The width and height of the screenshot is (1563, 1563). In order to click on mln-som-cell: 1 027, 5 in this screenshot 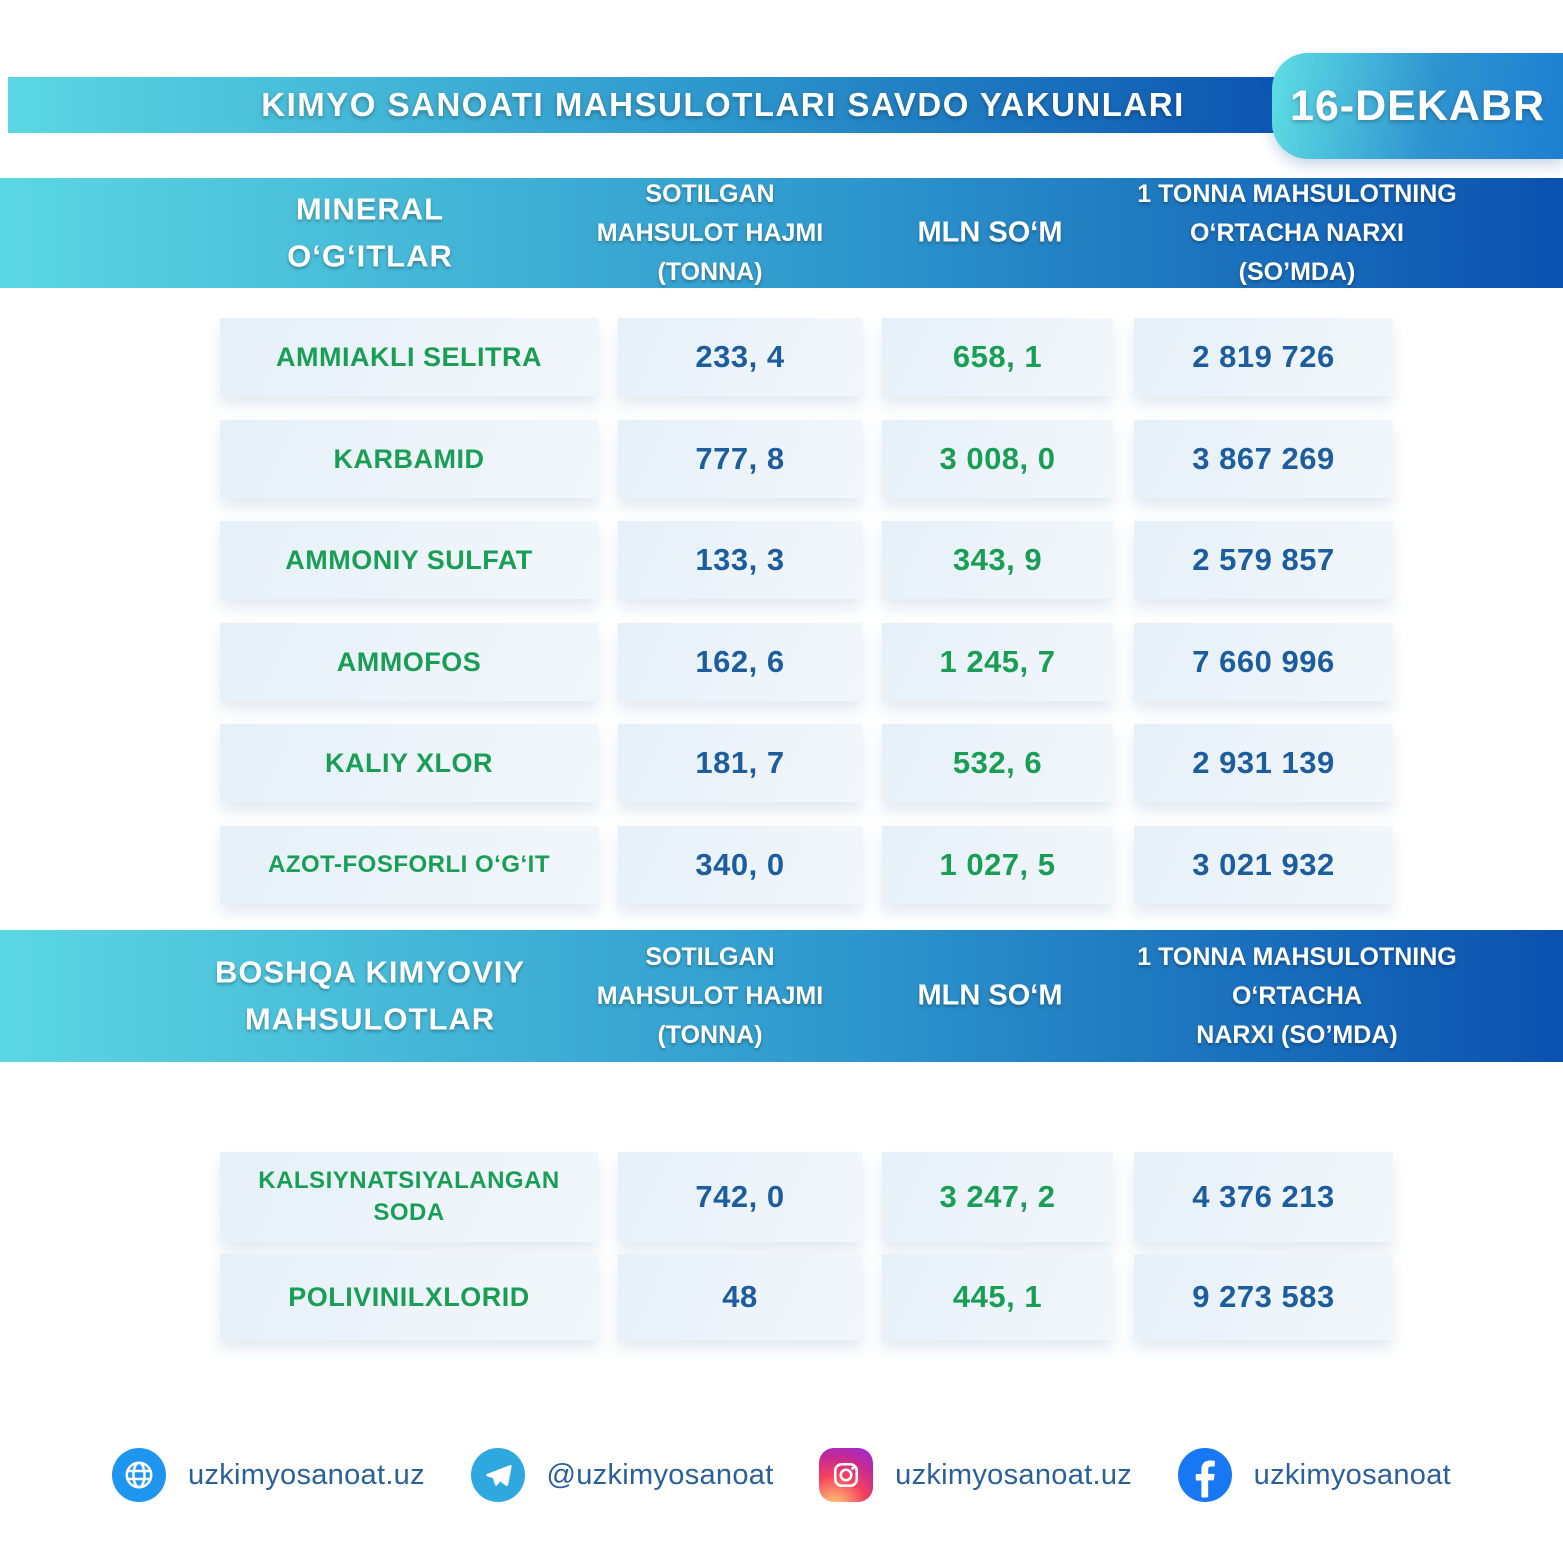, I will do `click(997, 865)`.